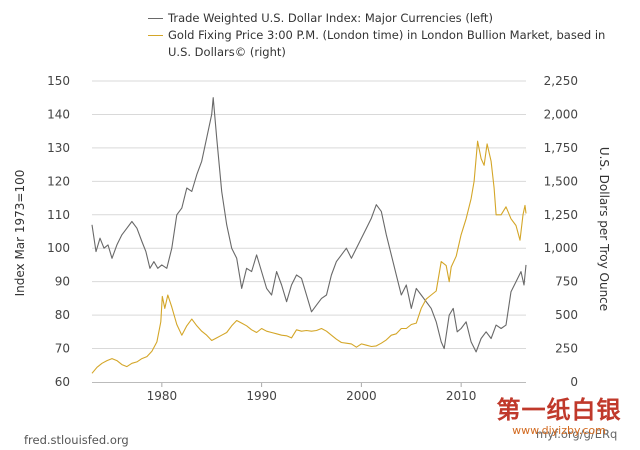 Image resolution: width=640 pixels, height=450 pixels. I want to click on left-tick-label: 80, so click(62, 315).